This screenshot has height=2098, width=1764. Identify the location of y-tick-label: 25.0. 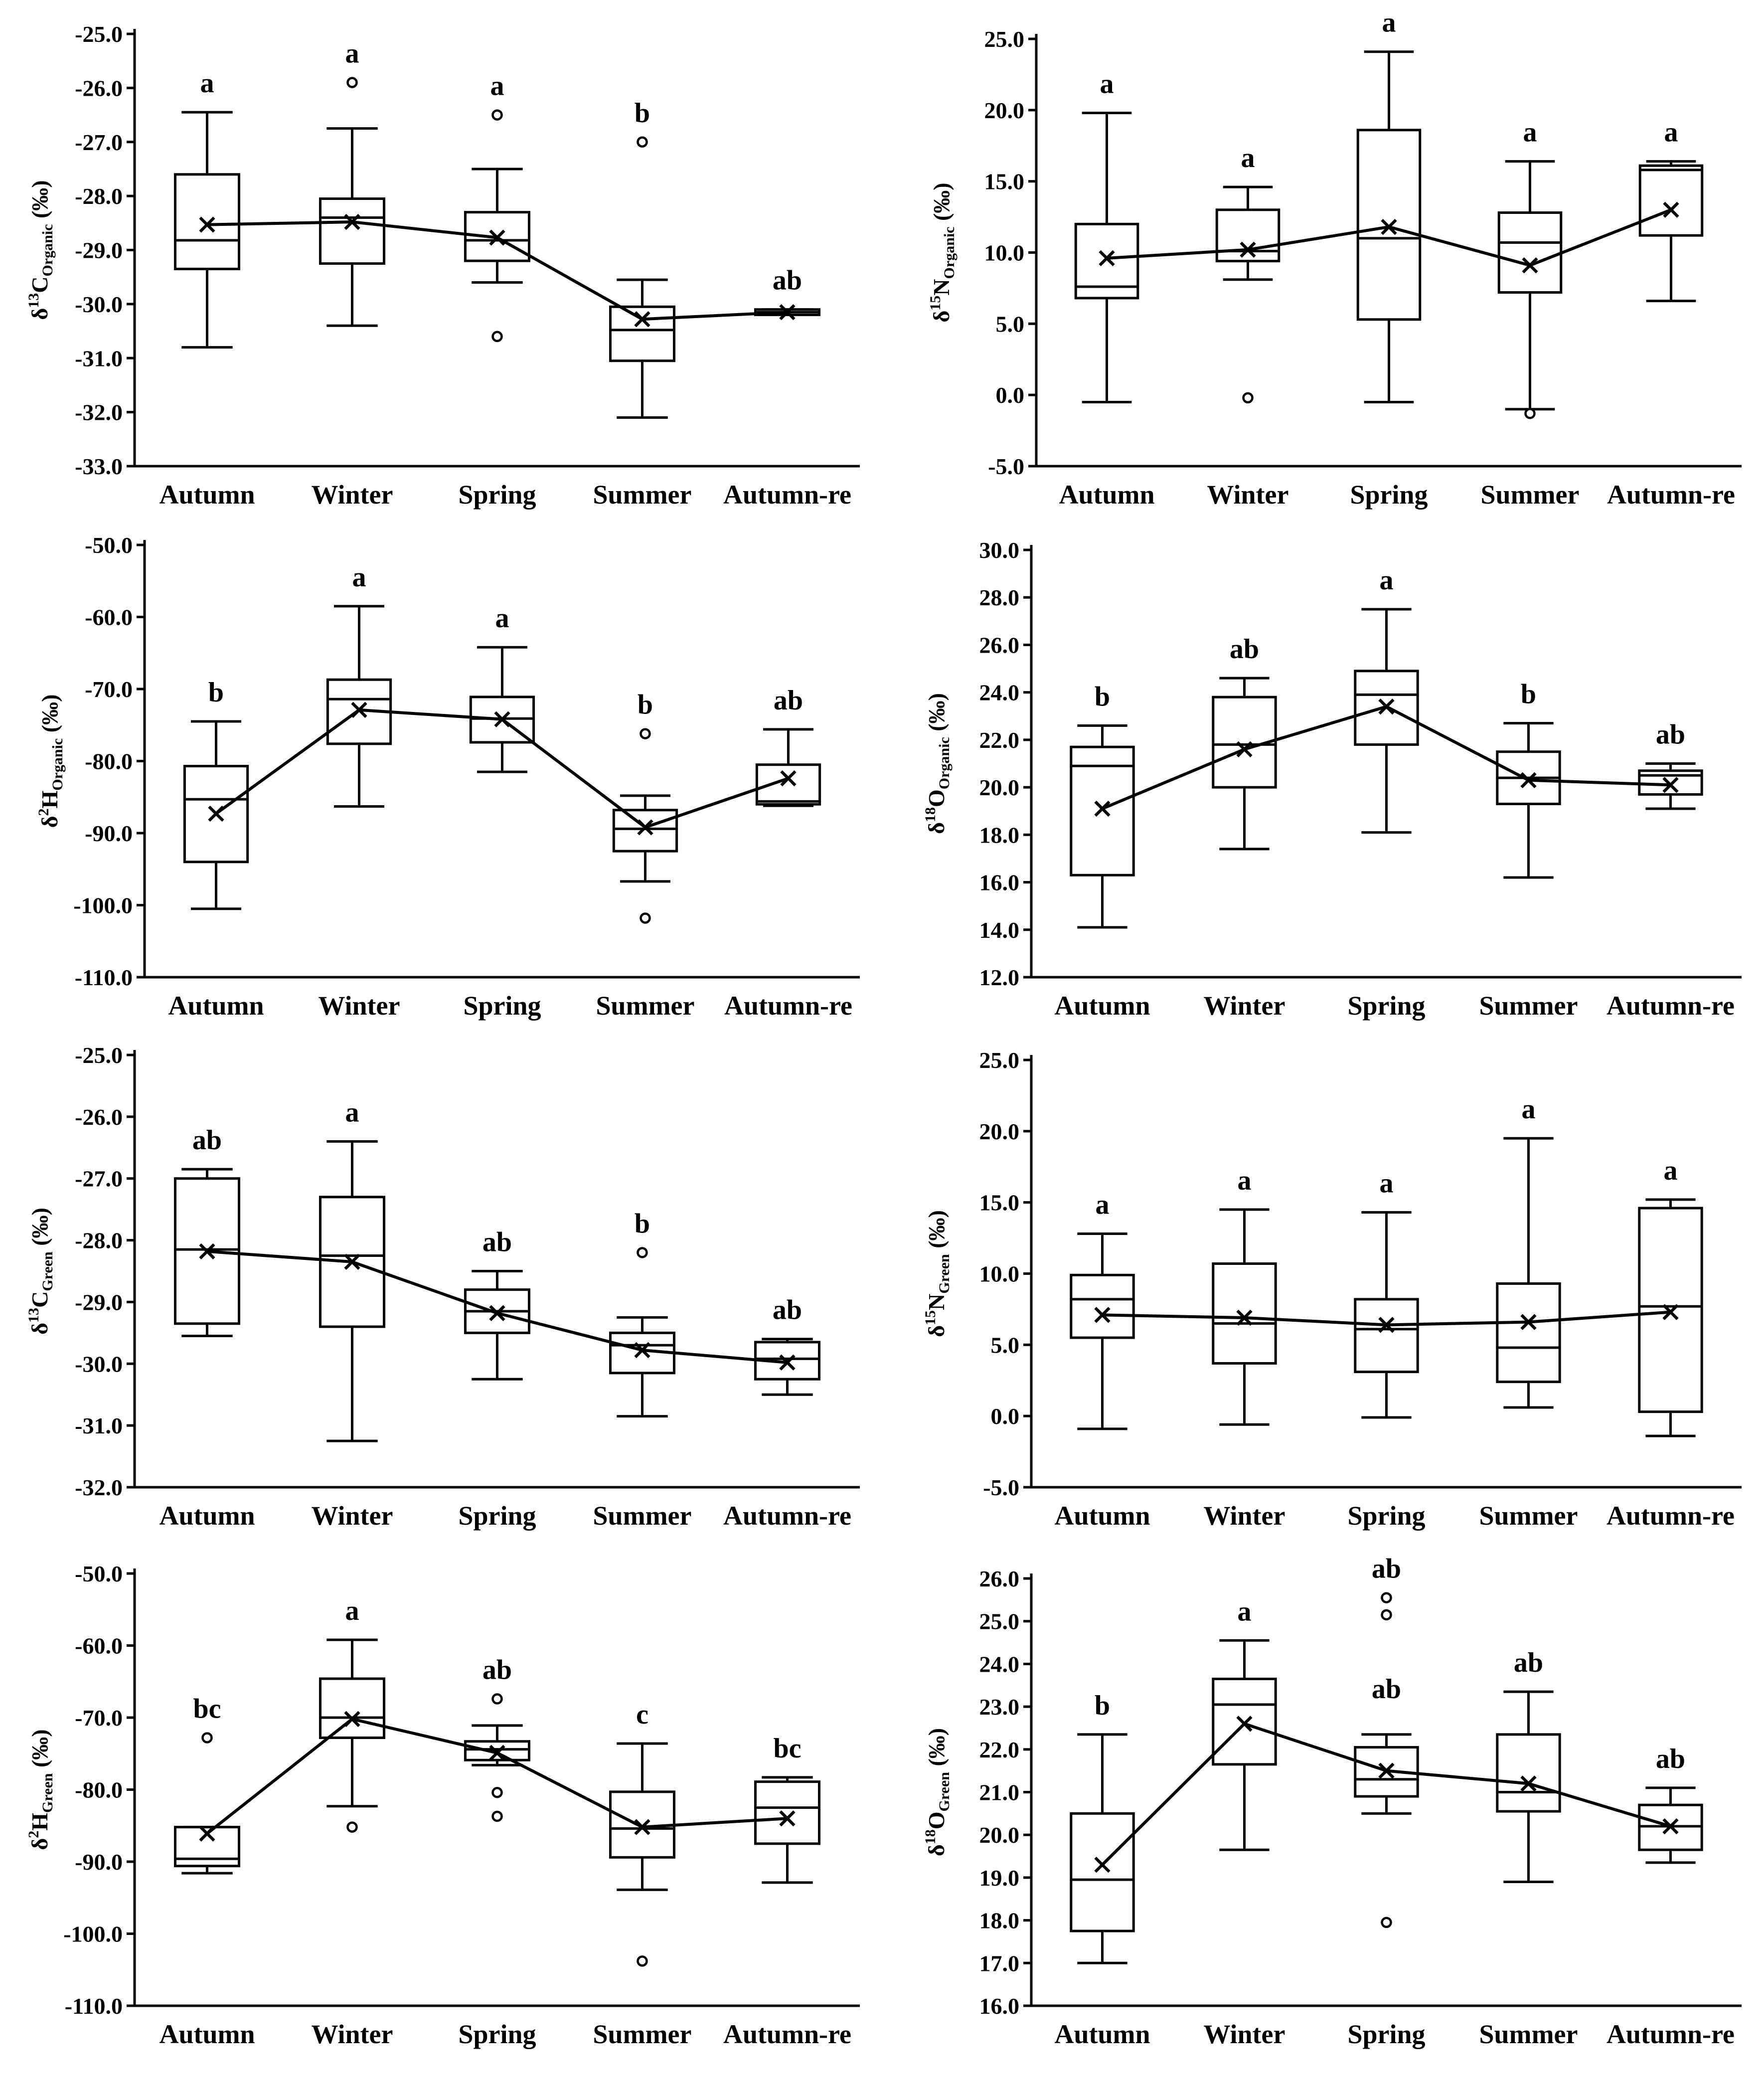
(1004, 39).